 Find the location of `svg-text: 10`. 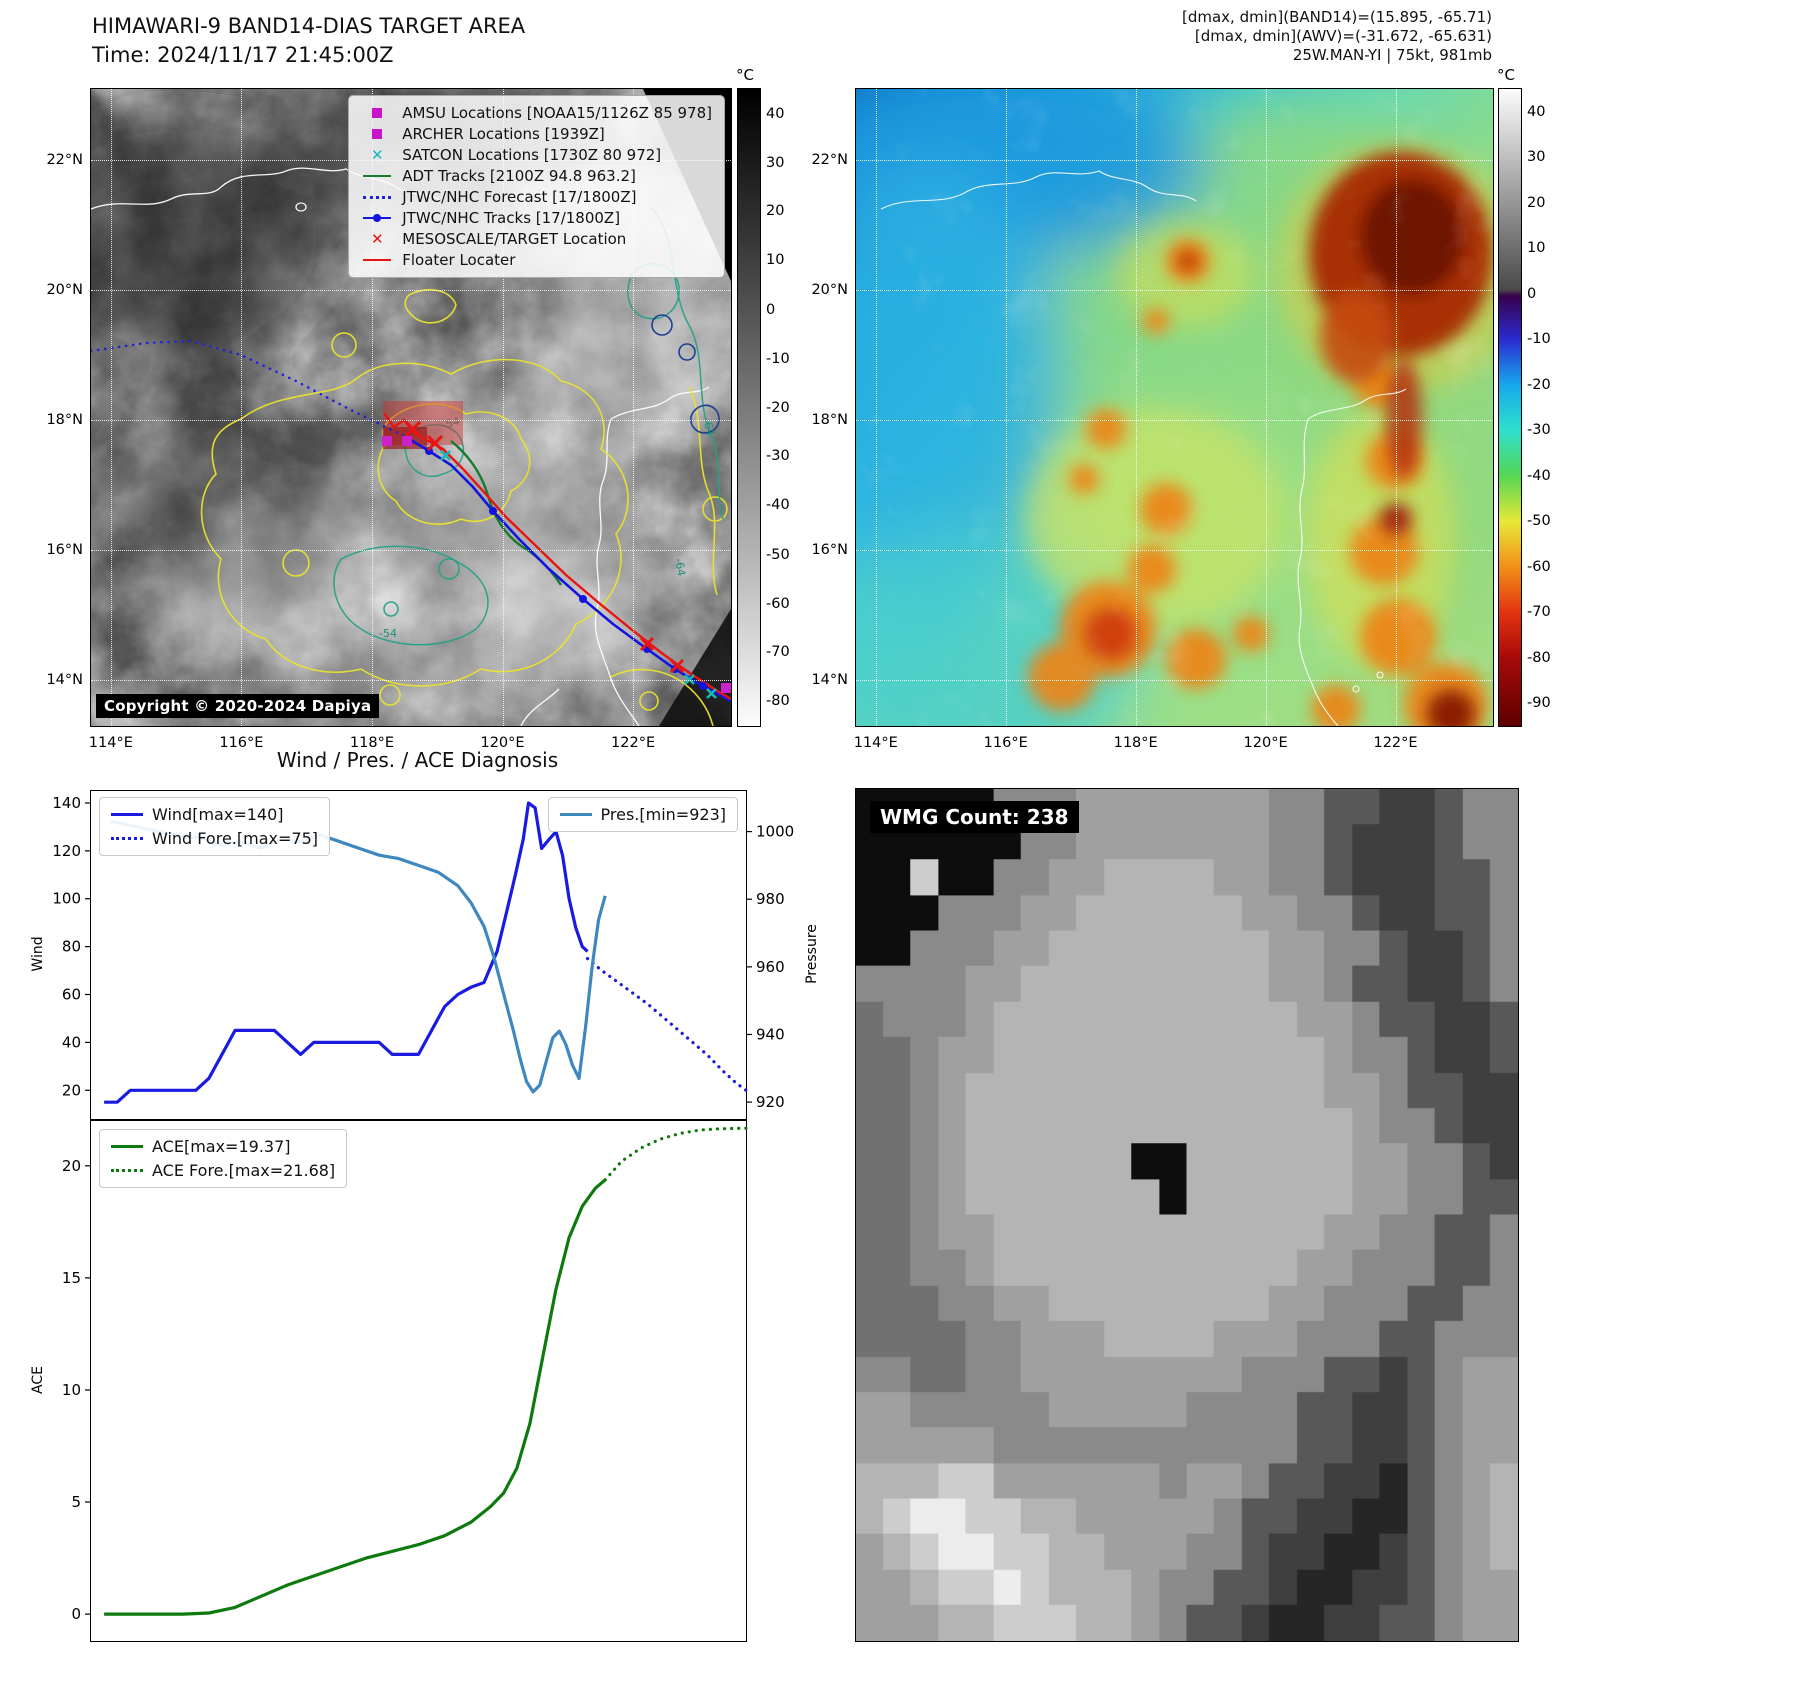

svg-text: 10 is located at coordinates (71, 1390).